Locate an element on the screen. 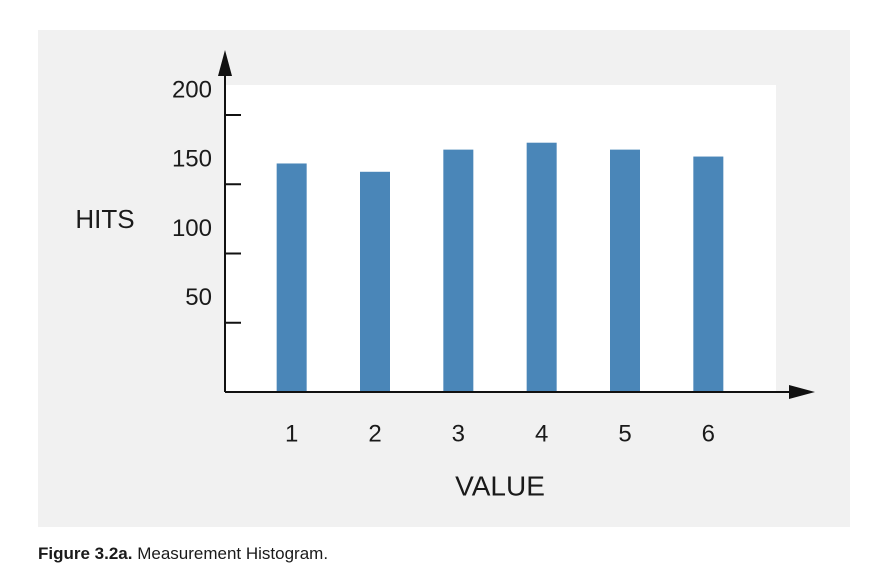  y-tick-label: 200 is located at coordinates (192, 89).